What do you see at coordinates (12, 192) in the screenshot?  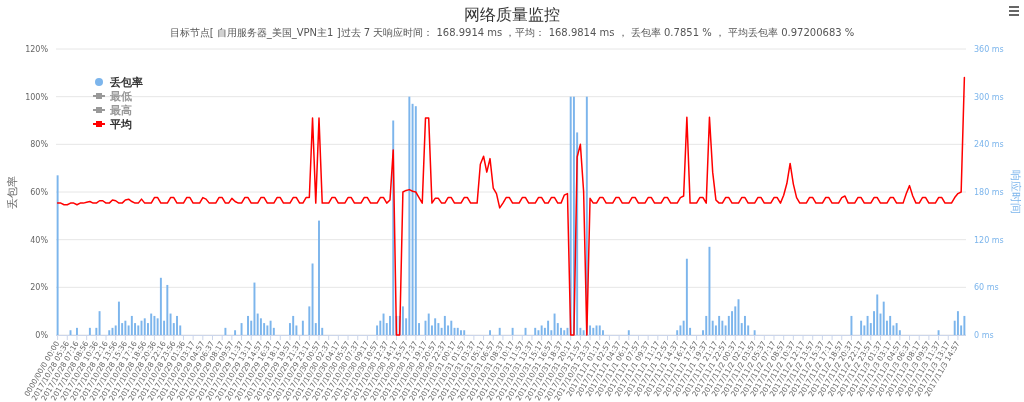 I see `y-axis-title: 丢包率` at bounding box center [12, 192].